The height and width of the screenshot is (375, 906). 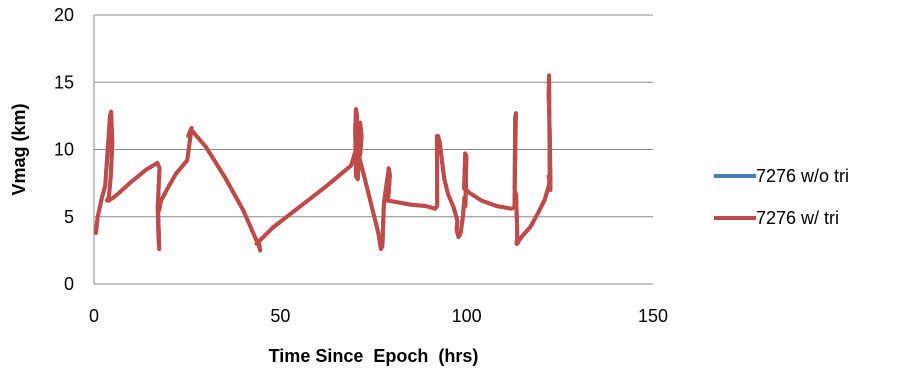 I want to click on y-tick-label: 15, so click(x=64, y=82).